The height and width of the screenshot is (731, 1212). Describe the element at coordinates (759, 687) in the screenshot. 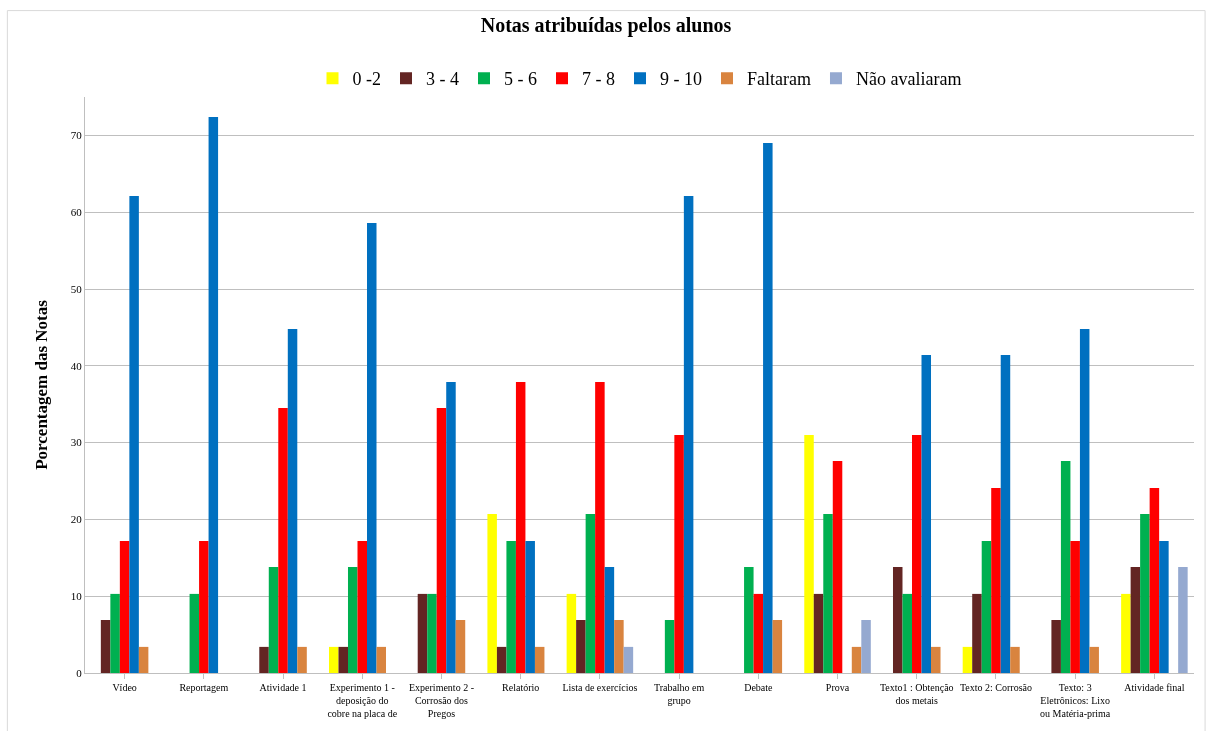

I see `x-tick-label: Debate` at that location.